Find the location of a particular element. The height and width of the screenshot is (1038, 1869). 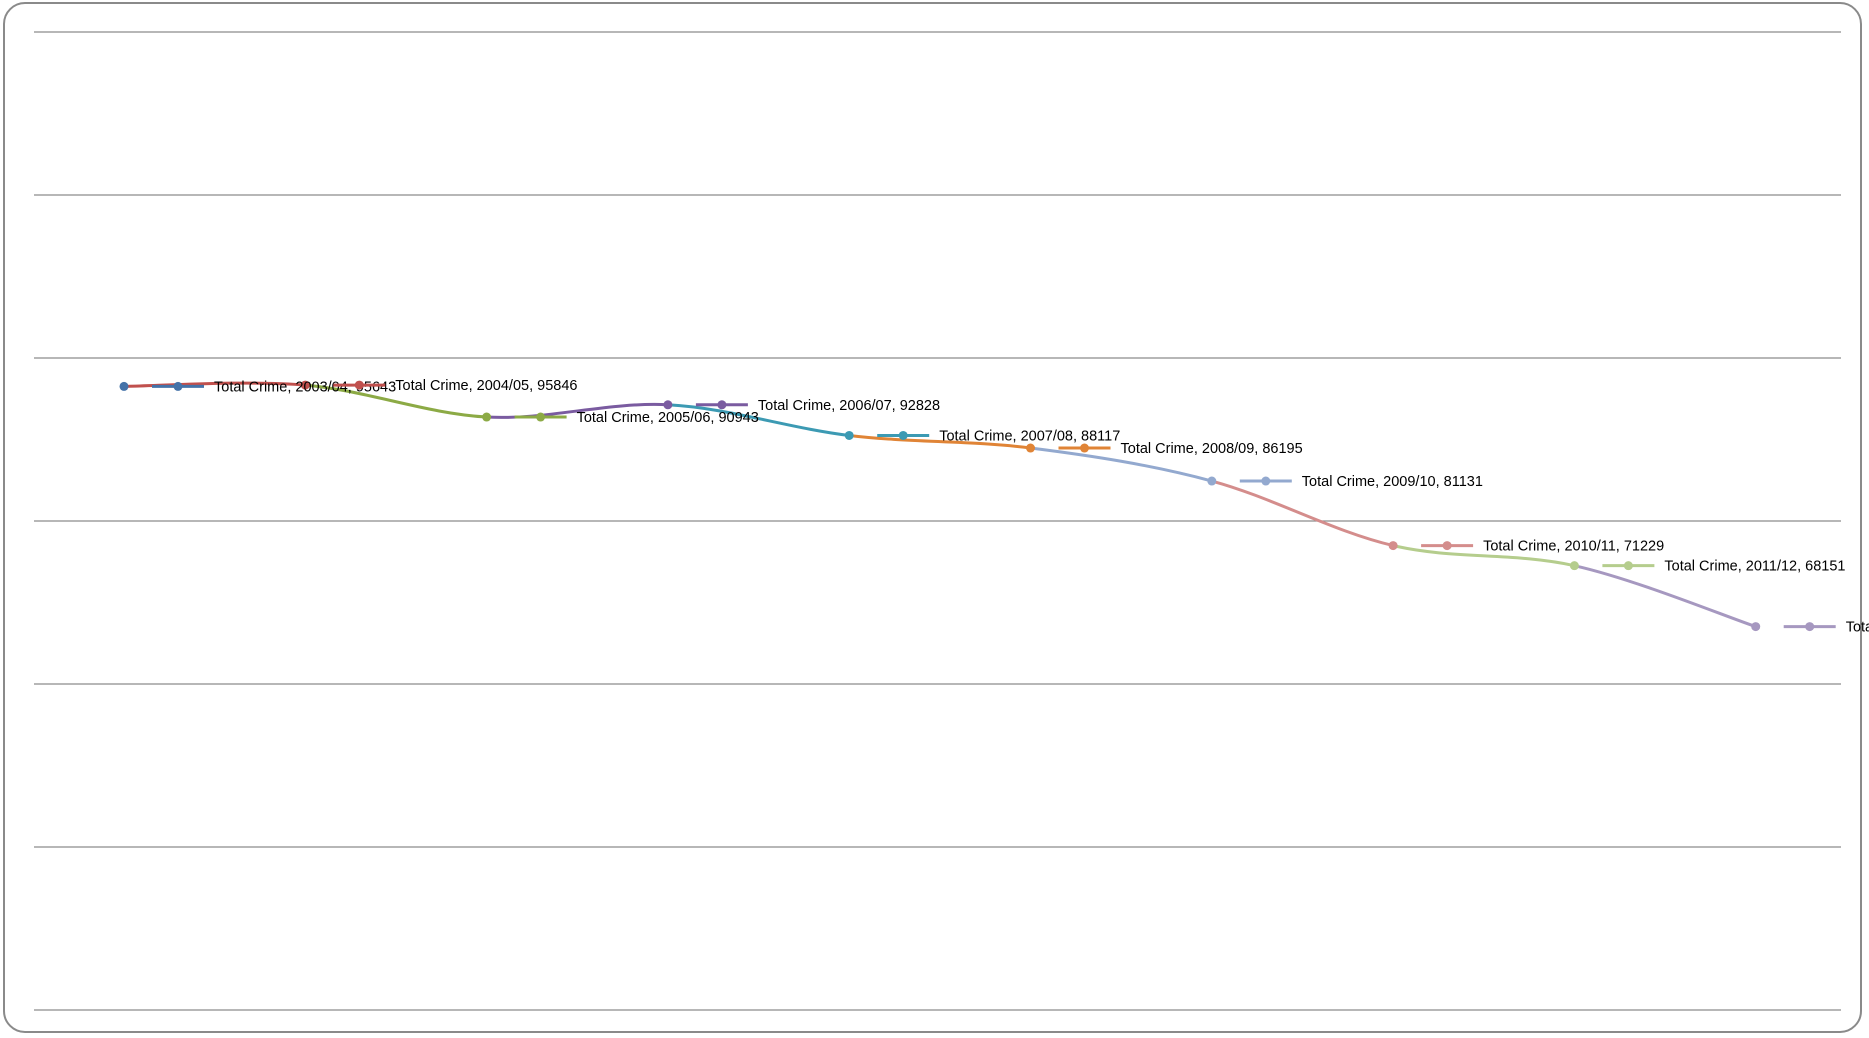

legend-entry: Total Crime, 2010/11, 71229 is located at coordinates (1542, 547).